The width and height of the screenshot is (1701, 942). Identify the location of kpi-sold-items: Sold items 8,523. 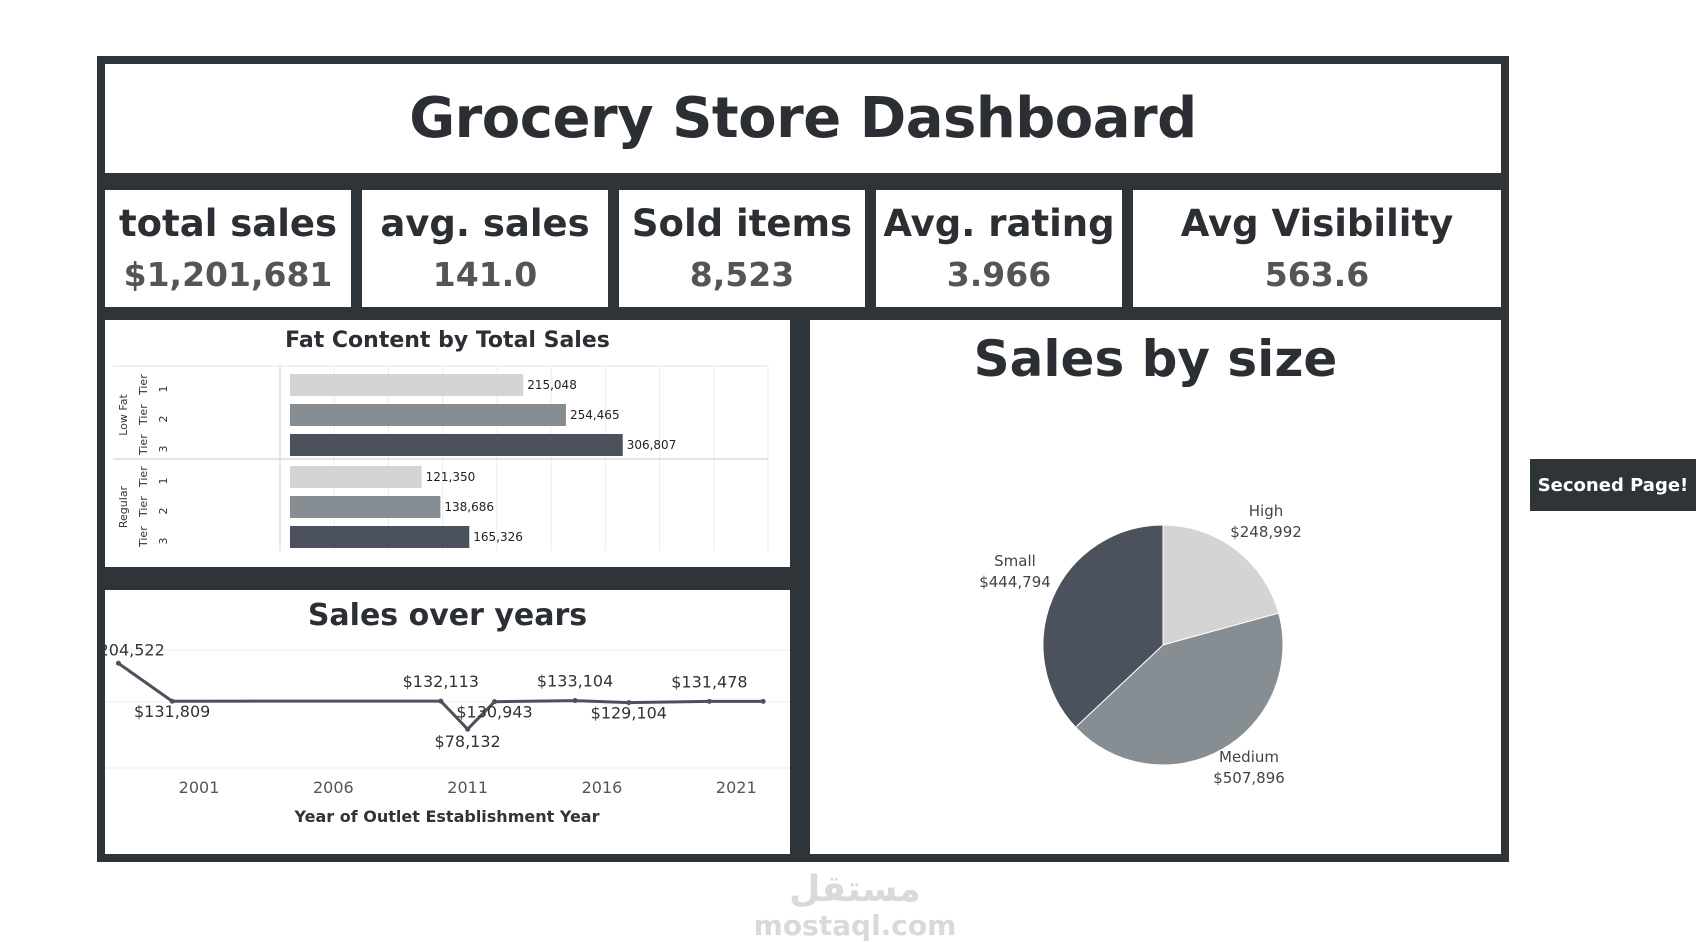
(742, 248).